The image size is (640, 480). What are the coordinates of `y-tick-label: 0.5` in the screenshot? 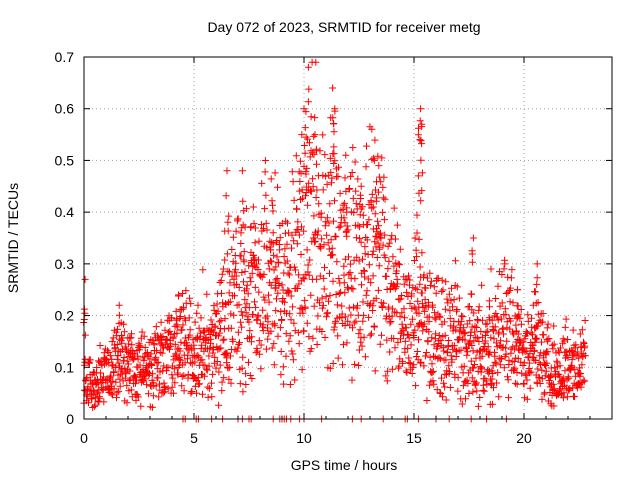 It's located at (65, 160).